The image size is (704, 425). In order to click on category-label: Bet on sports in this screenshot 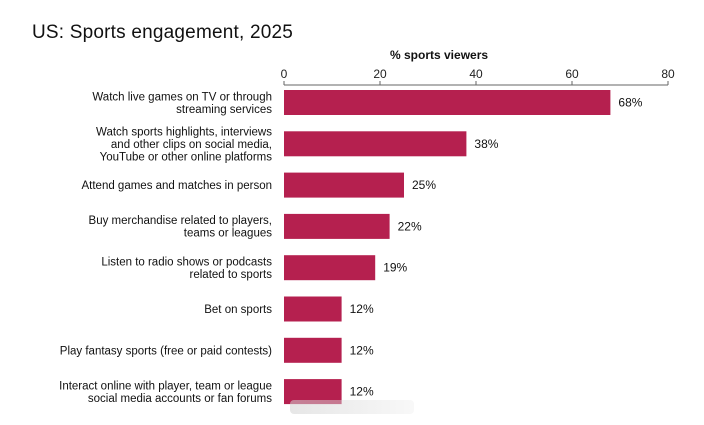, I will do `click(238, 310)`.